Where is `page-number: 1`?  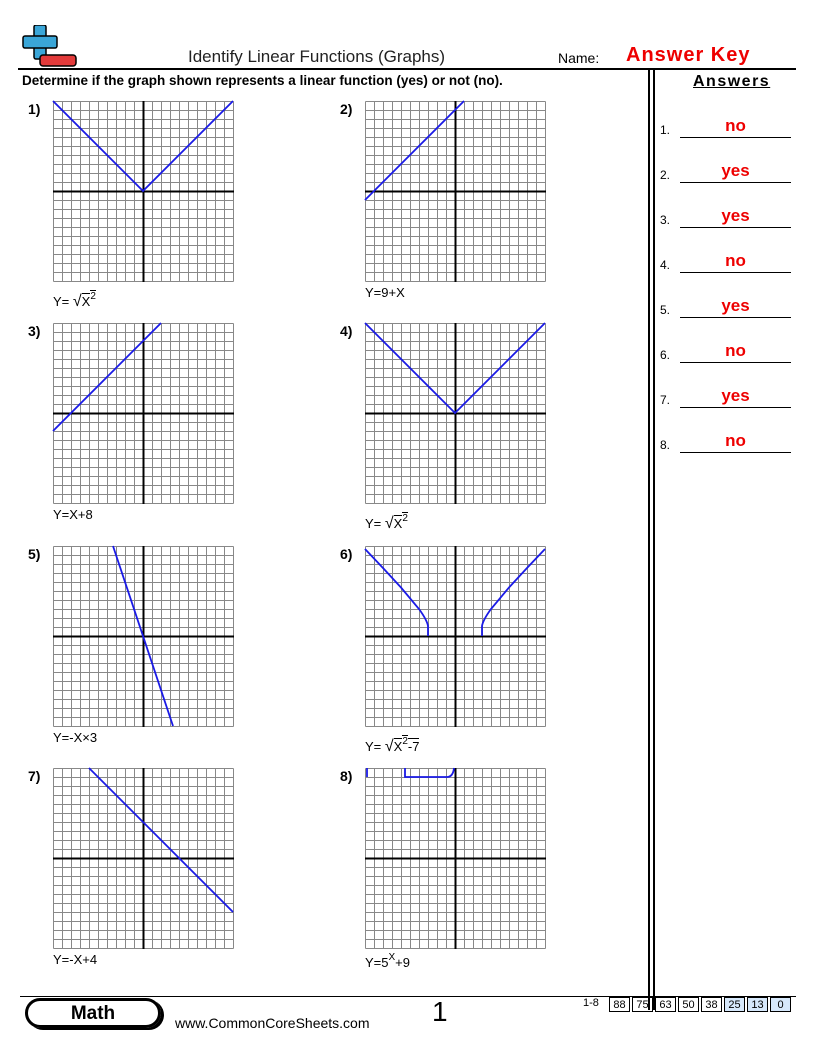
page-number: 1 is located at coordinates (440, 1011).